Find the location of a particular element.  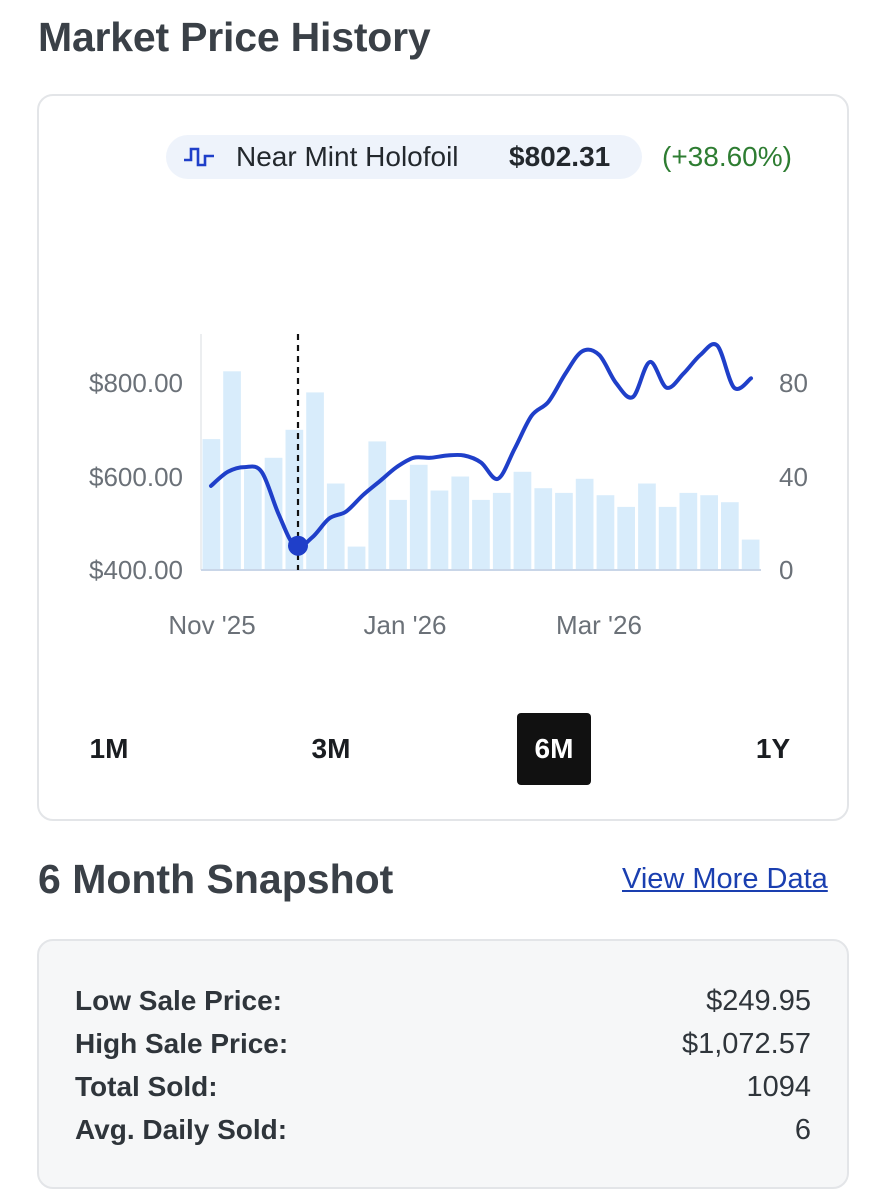

page-title: Market Price History is located at coordinates (234, 37).